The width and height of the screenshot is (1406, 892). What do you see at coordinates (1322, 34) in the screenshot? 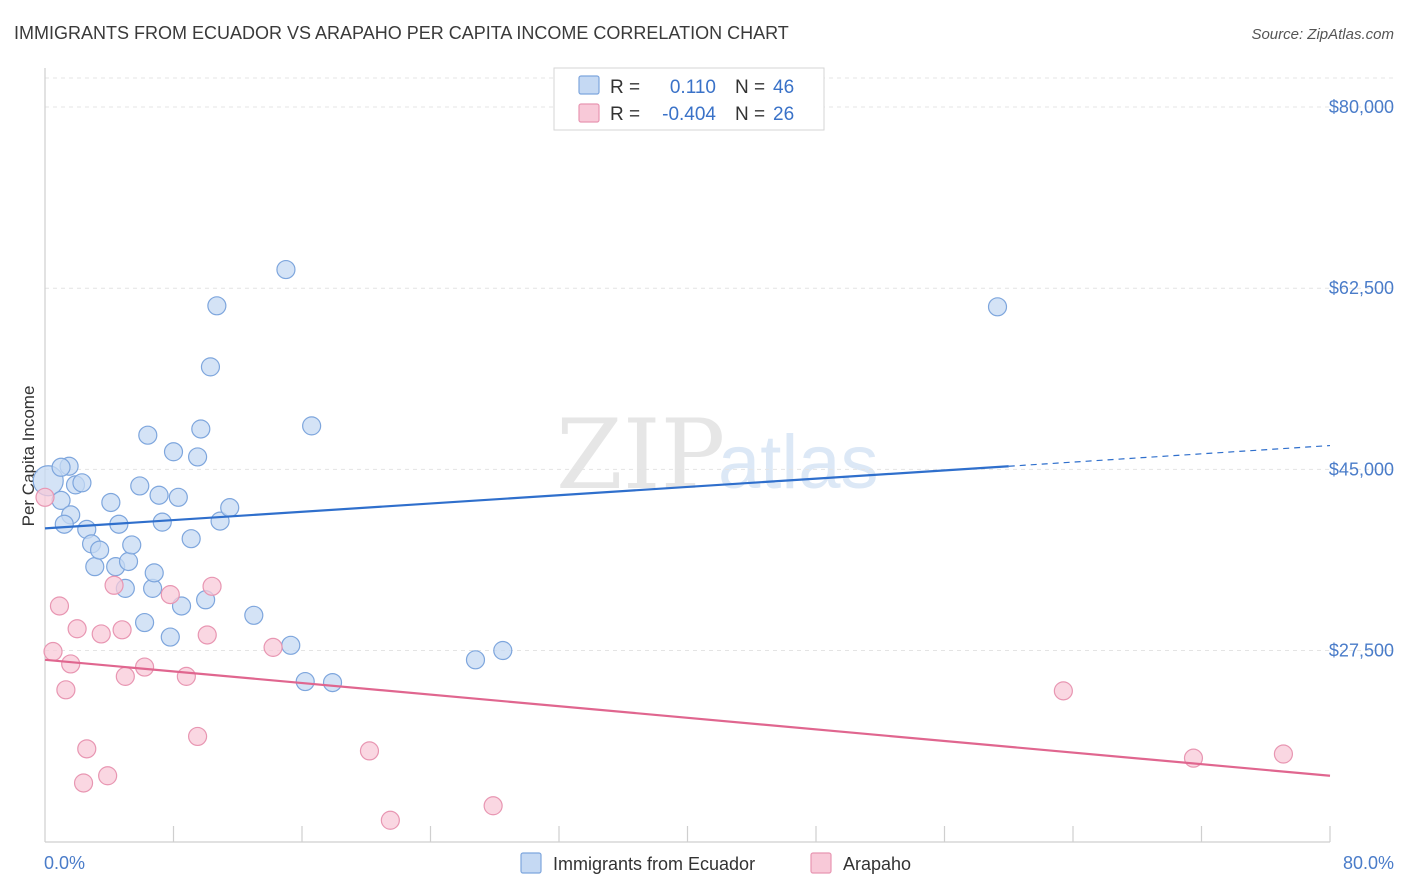
I see `chart-source: Source: ZipAtlas.com` at bounding box center [1322, 34].